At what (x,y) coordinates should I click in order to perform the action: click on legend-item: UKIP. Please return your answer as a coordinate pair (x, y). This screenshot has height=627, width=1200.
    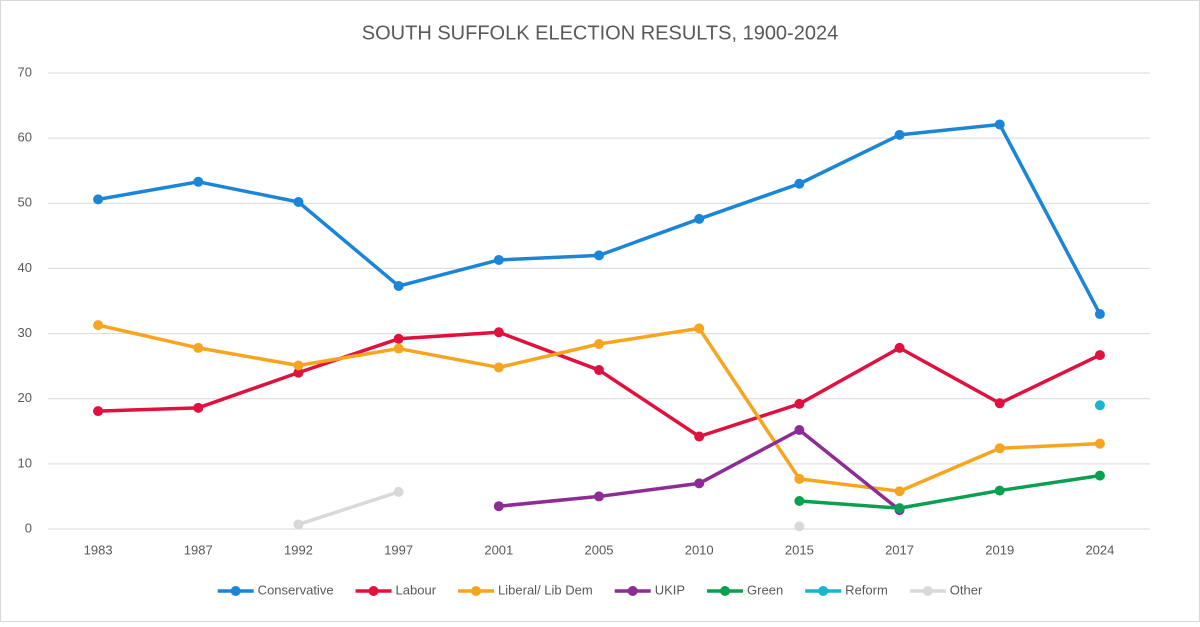
    Looking at the image, I should click on (649, 589).